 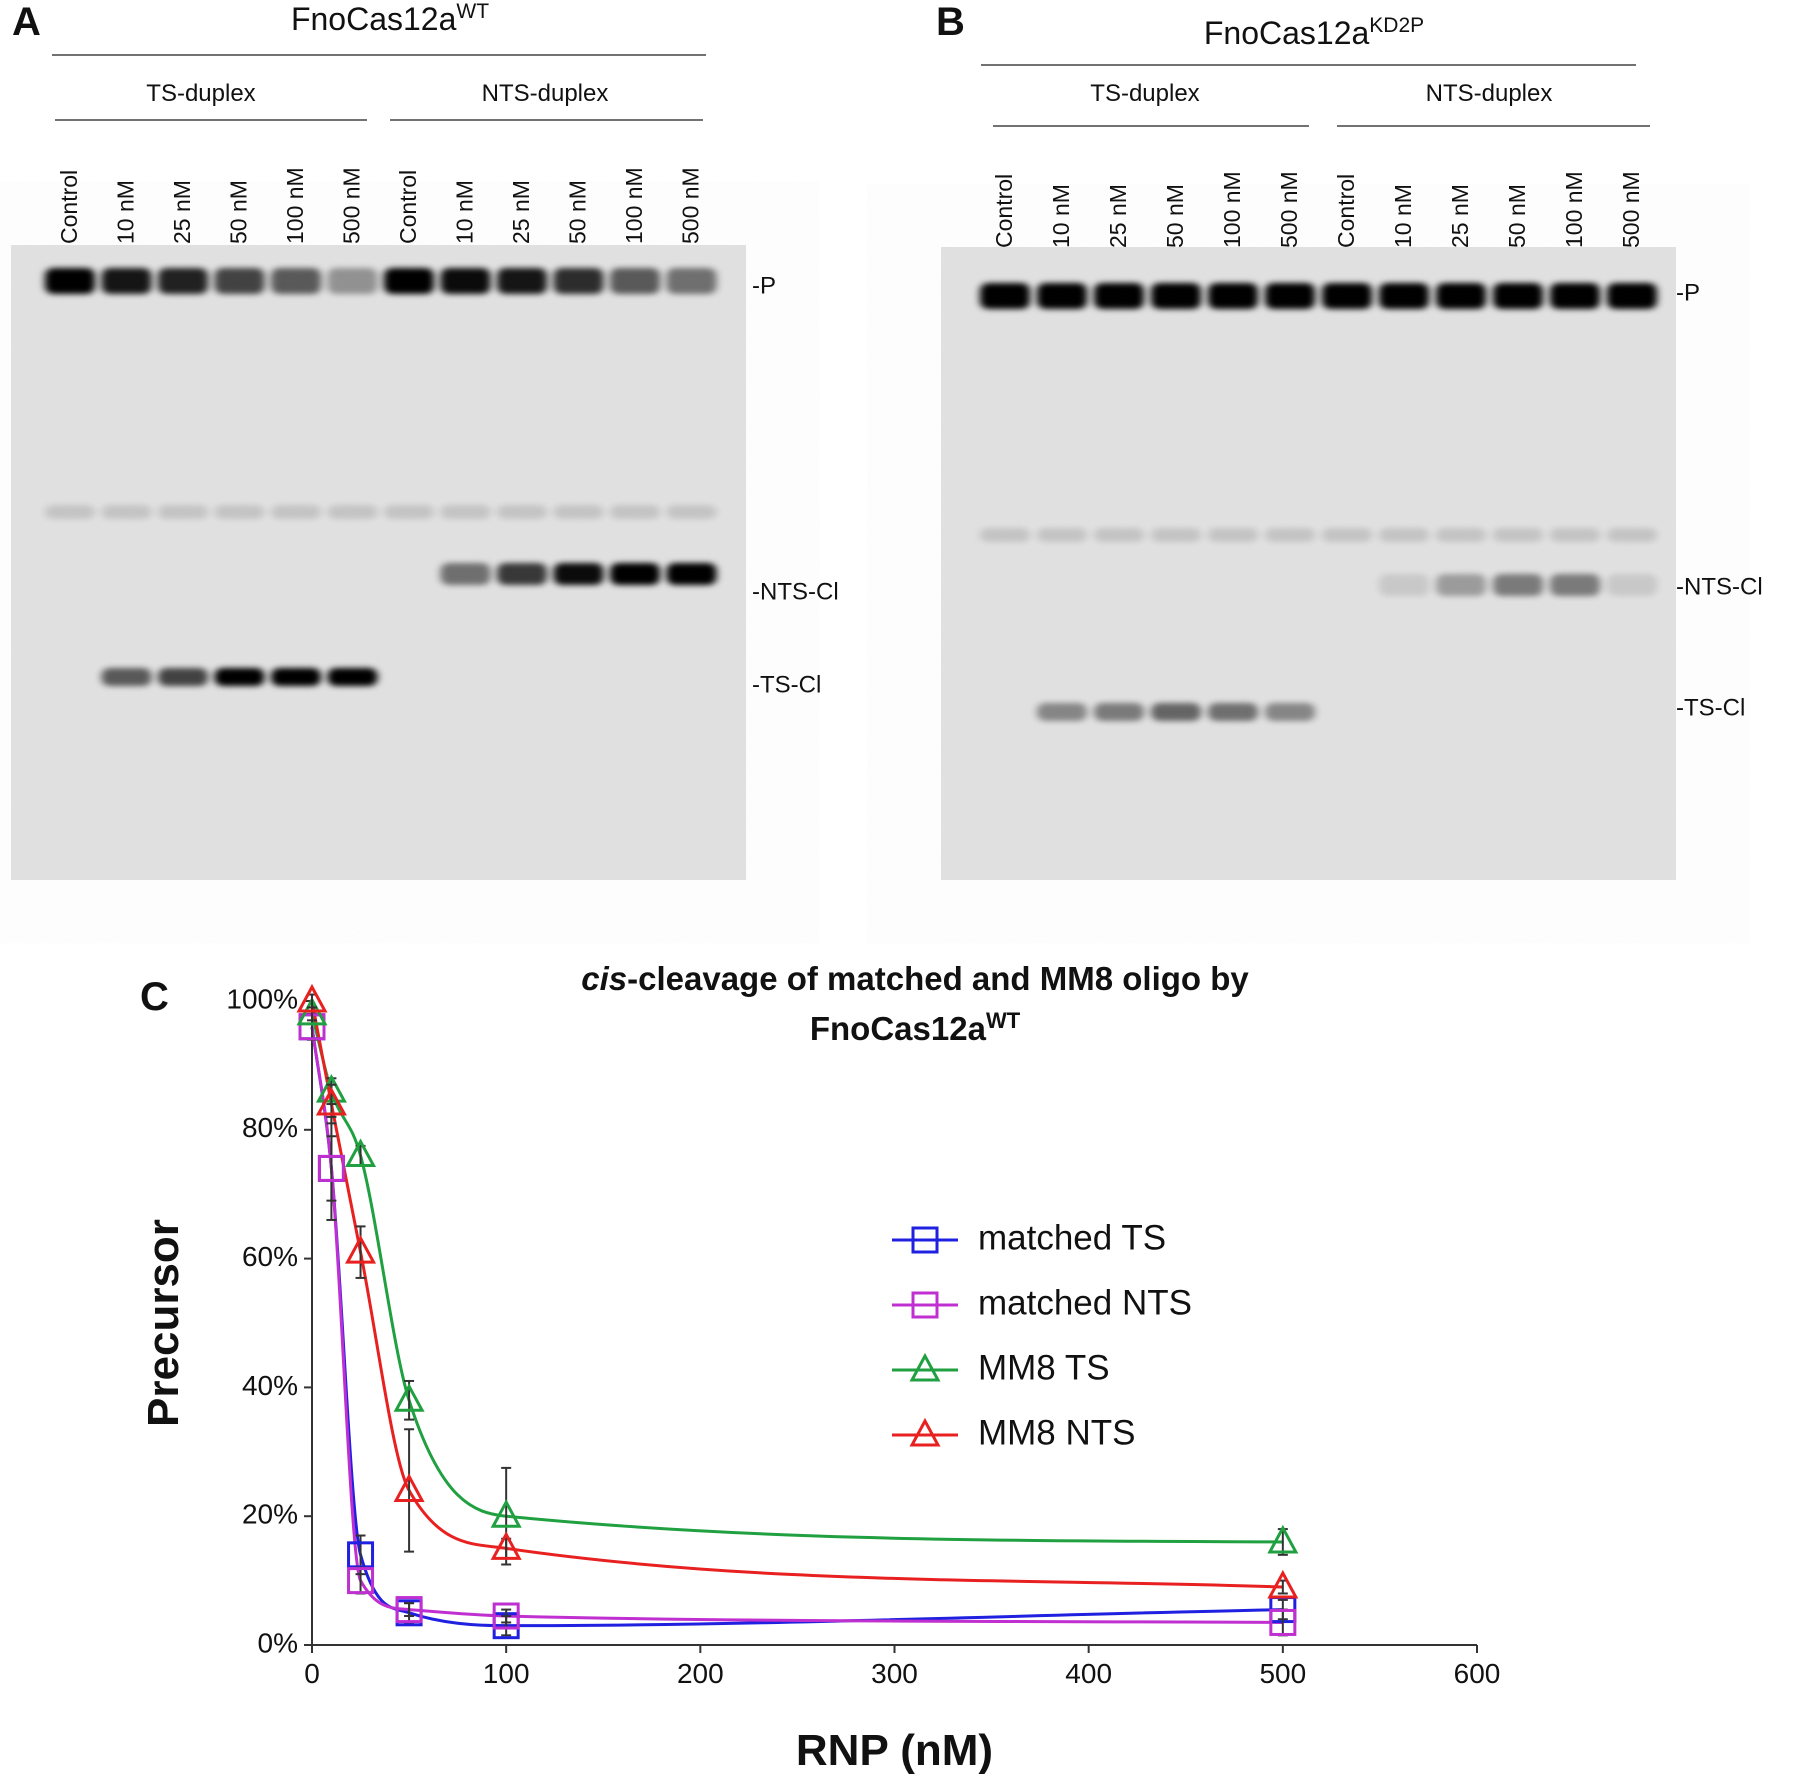 I want to click on y-tick-label: 80%, so click(x=270, y=1127).